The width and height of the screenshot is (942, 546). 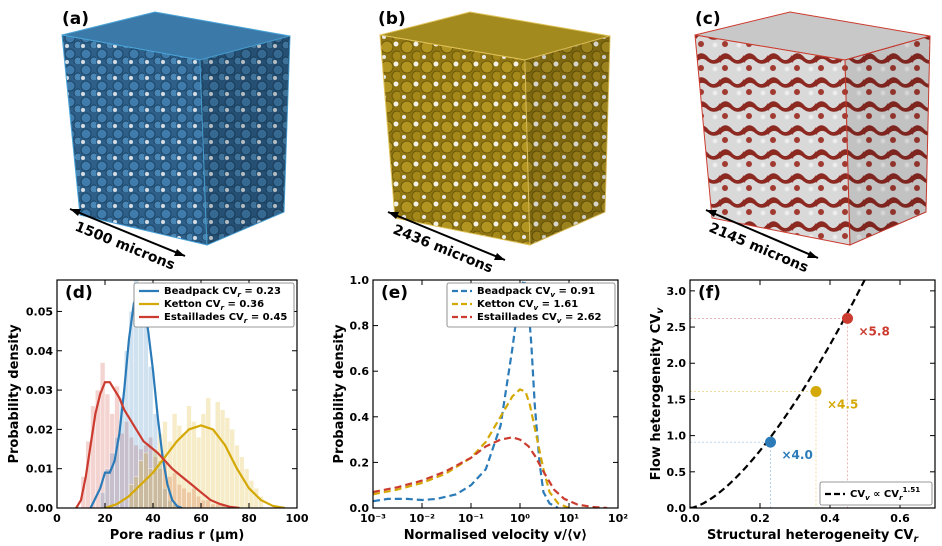 What do you see at coordinates (446, 236) in the screenshot?
I see `scale-arrow-b` at bounding box center [446, 236].